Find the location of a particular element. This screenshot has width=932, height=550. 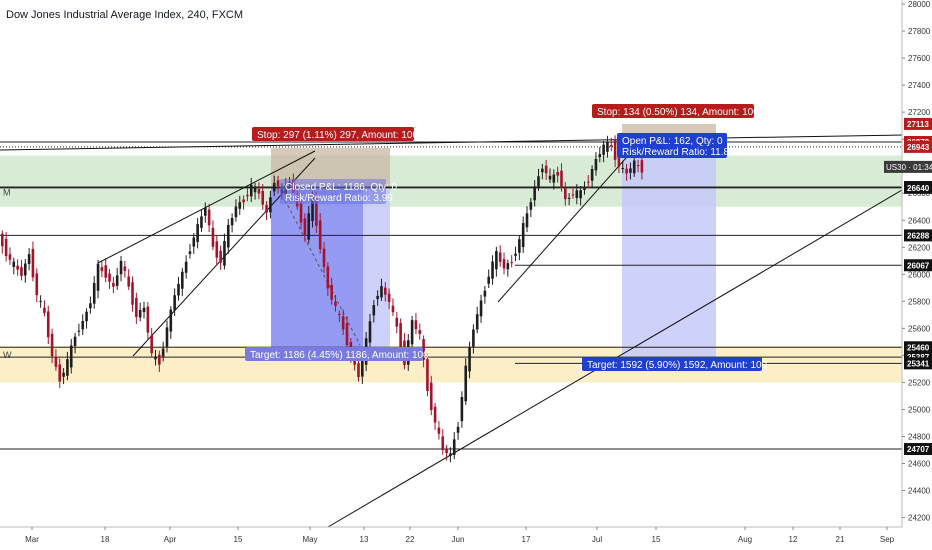

info-label-2-bg is located at coordinates (672, 145).